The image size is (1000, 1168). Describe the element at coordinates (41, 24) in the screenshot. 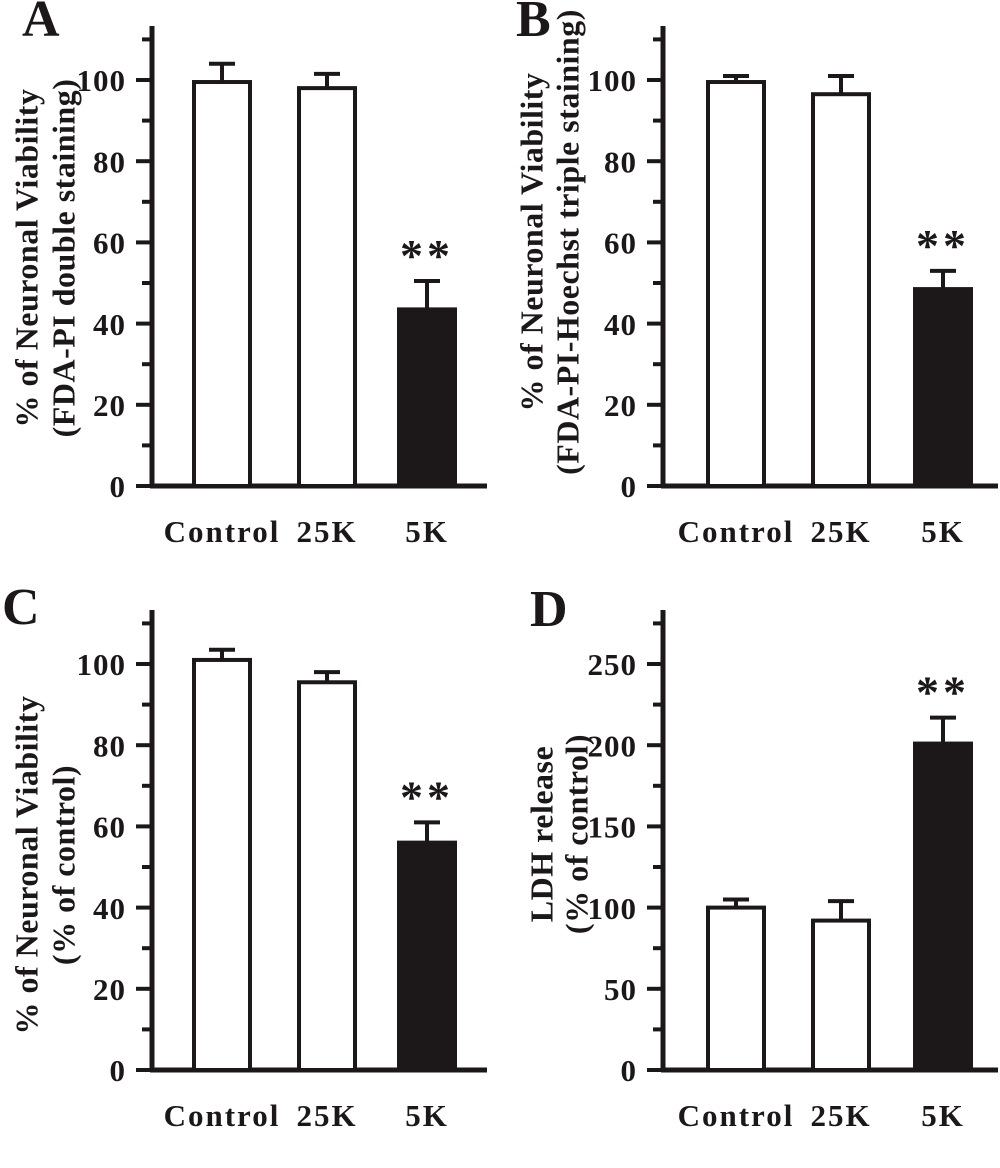

I see `panel-a-label: A` at that location.